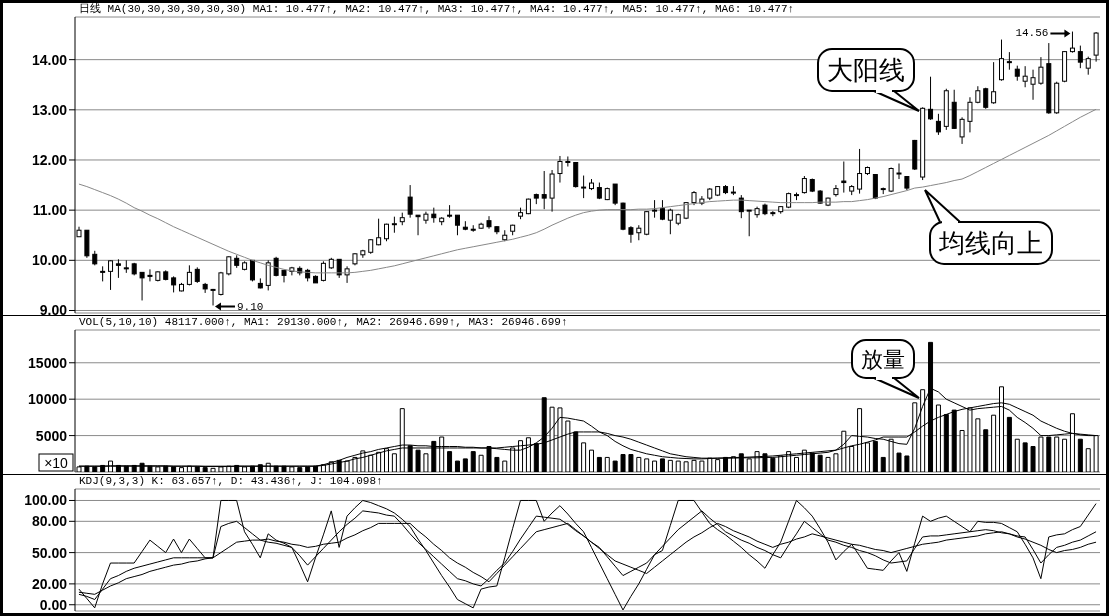 This screenshot has height=616, width=1111. Describe the element at coordinates (49, 159) in the screenshot. I see `y-tick-label: 12.00` at that location.